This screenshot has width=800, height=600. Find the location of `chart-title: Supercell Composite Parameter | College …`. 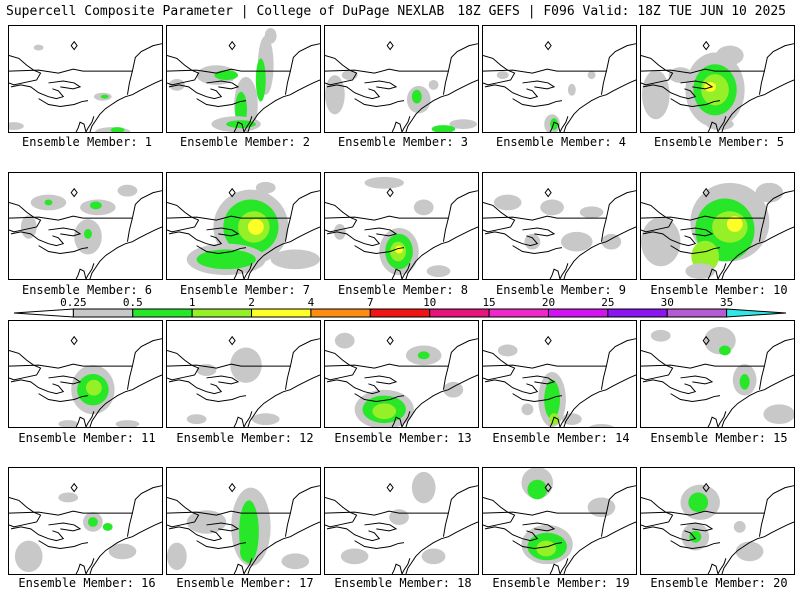

chart-title: Supercell Composite Parameter | College … is located at coordinates (225, 11).